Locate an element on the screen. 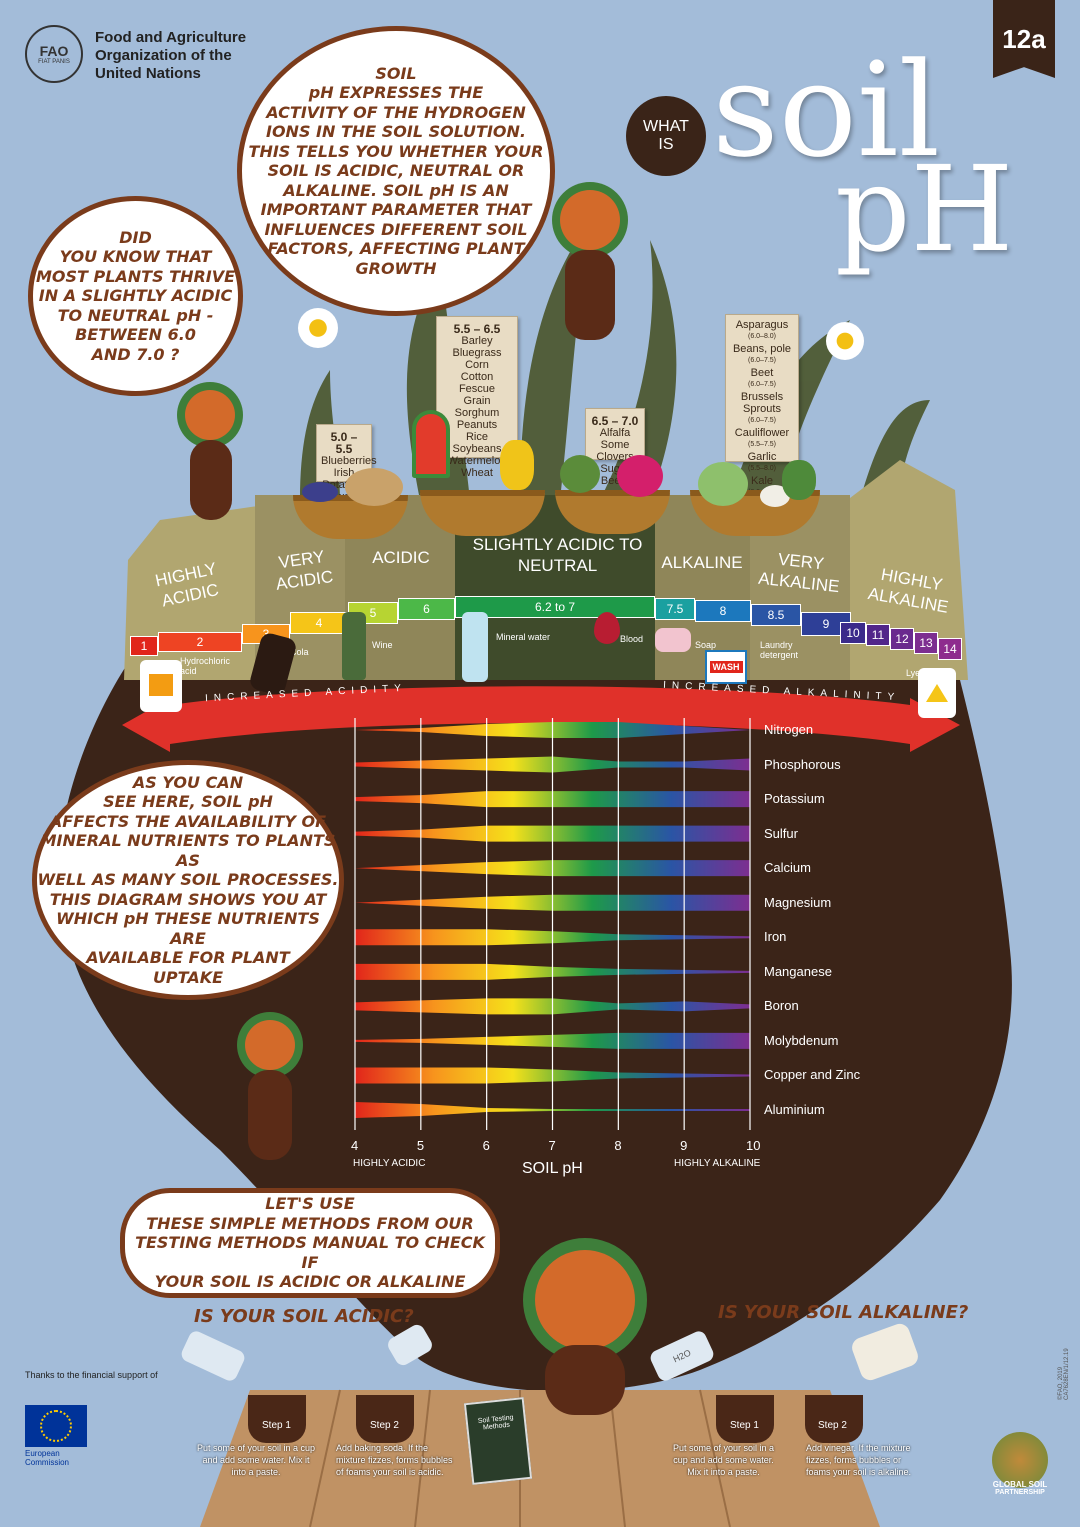 This screenshot has width=1080, height=1527. soil-character-body is located at coordinates (590, 295).